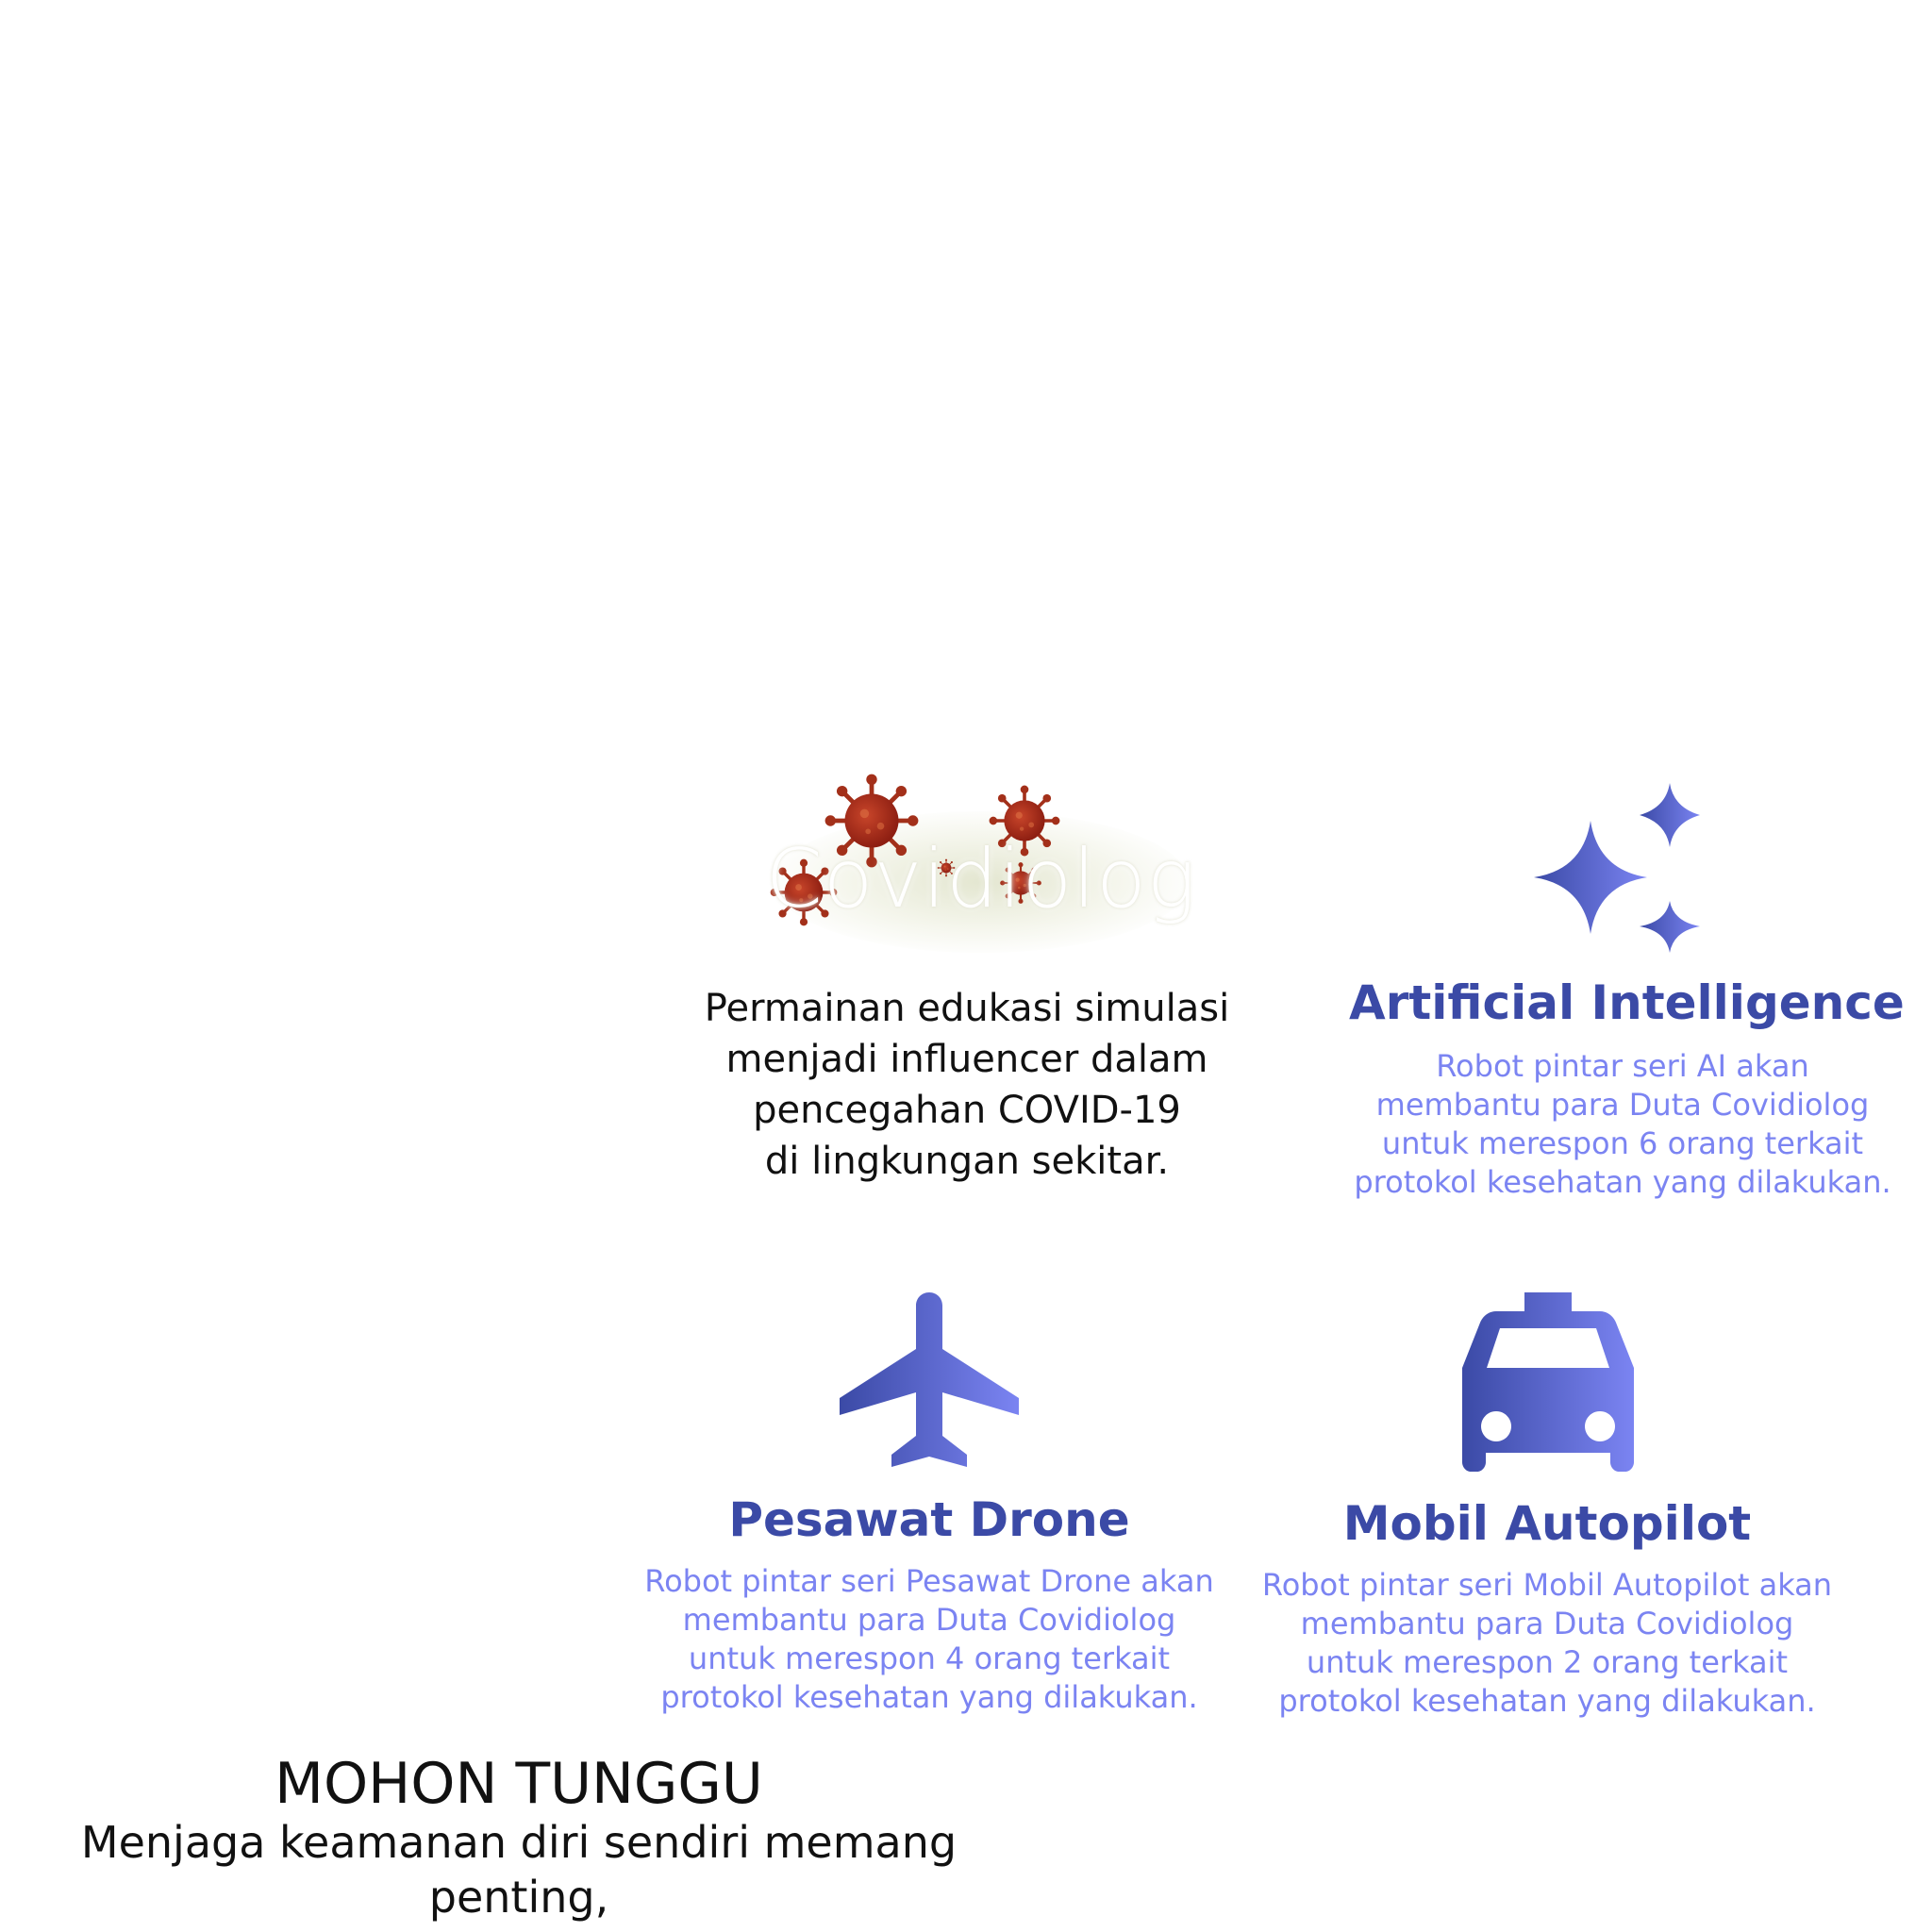 The width and height of the screenshot is (1932, 1932). Describe the element at coordinates (1617, 868) in the screenshot. I see `sparkles-icon` at that location.